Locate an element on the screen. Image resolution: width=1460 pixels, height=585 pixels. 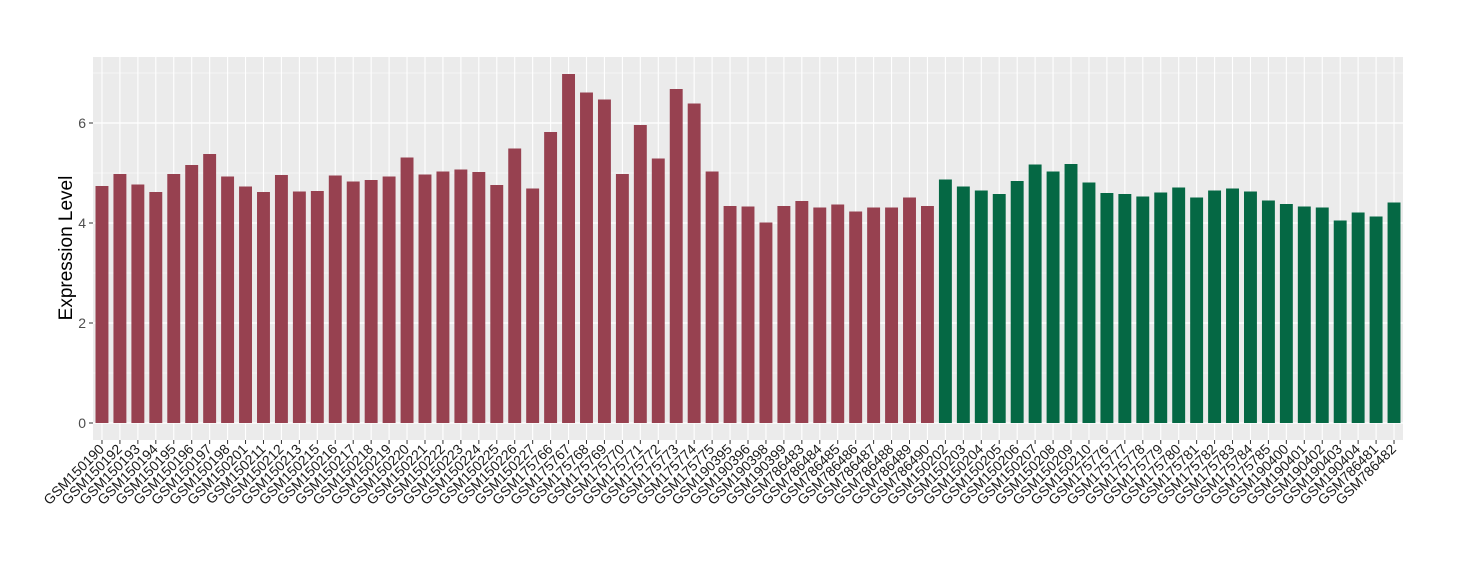
y-tick-label: 4 is located at coordinates (82, 223).